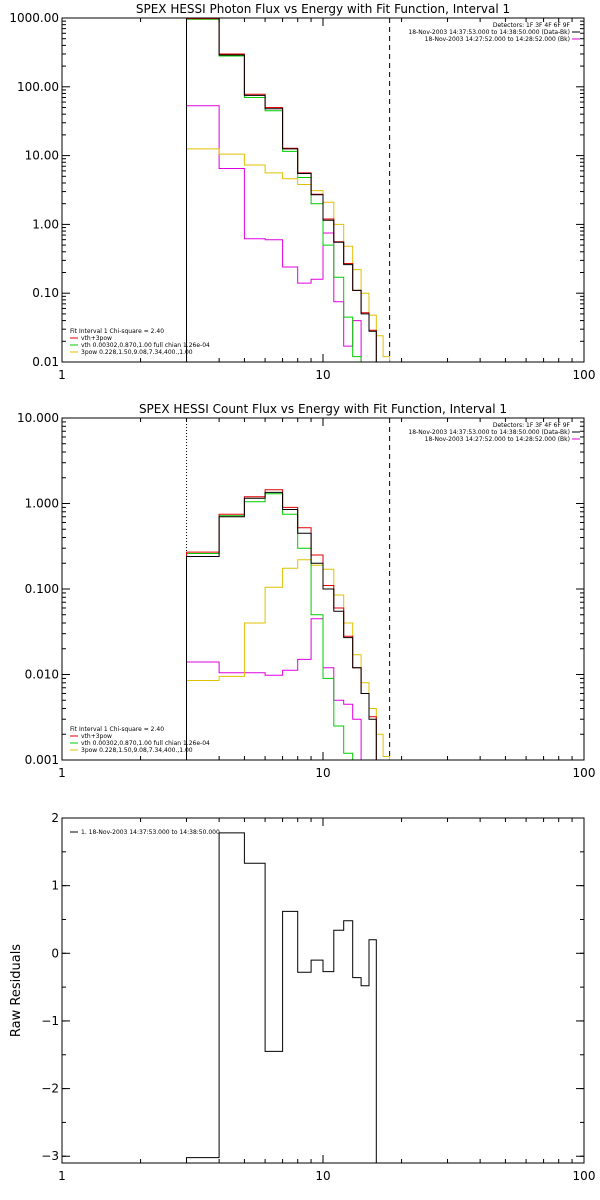 The width and height of the screenshot is (600, 1200). Describe the element at coordinates (42, 675) in the screenshot. I see `y-tick-label: 0.010` at that location.